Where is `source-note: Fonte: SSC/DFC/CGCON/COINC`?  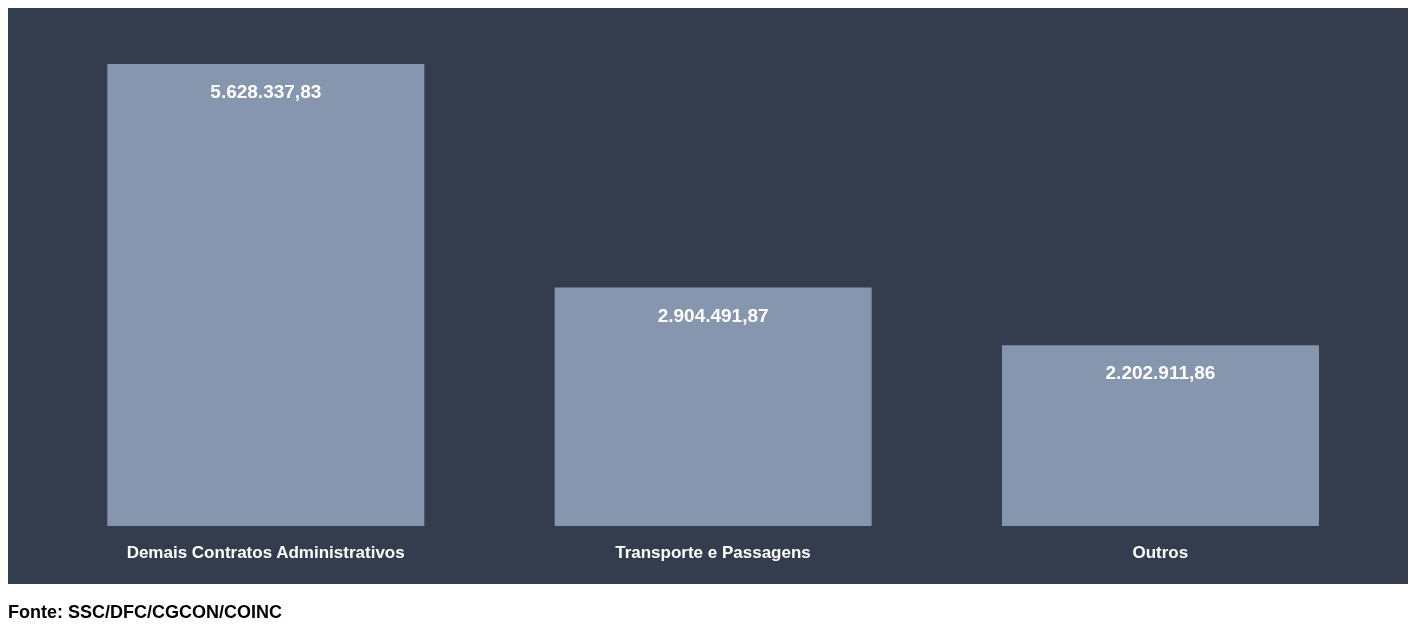
source-note: Fonte: SSC/DFC/CGCON/COINC is located at coordinates (145, 612).